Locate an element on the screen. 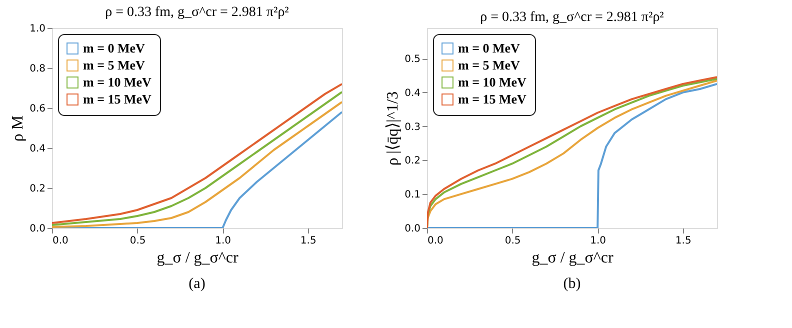 The image size is (792, 328). y-tick-label: 1.0 is located at coordinates (38, 29).